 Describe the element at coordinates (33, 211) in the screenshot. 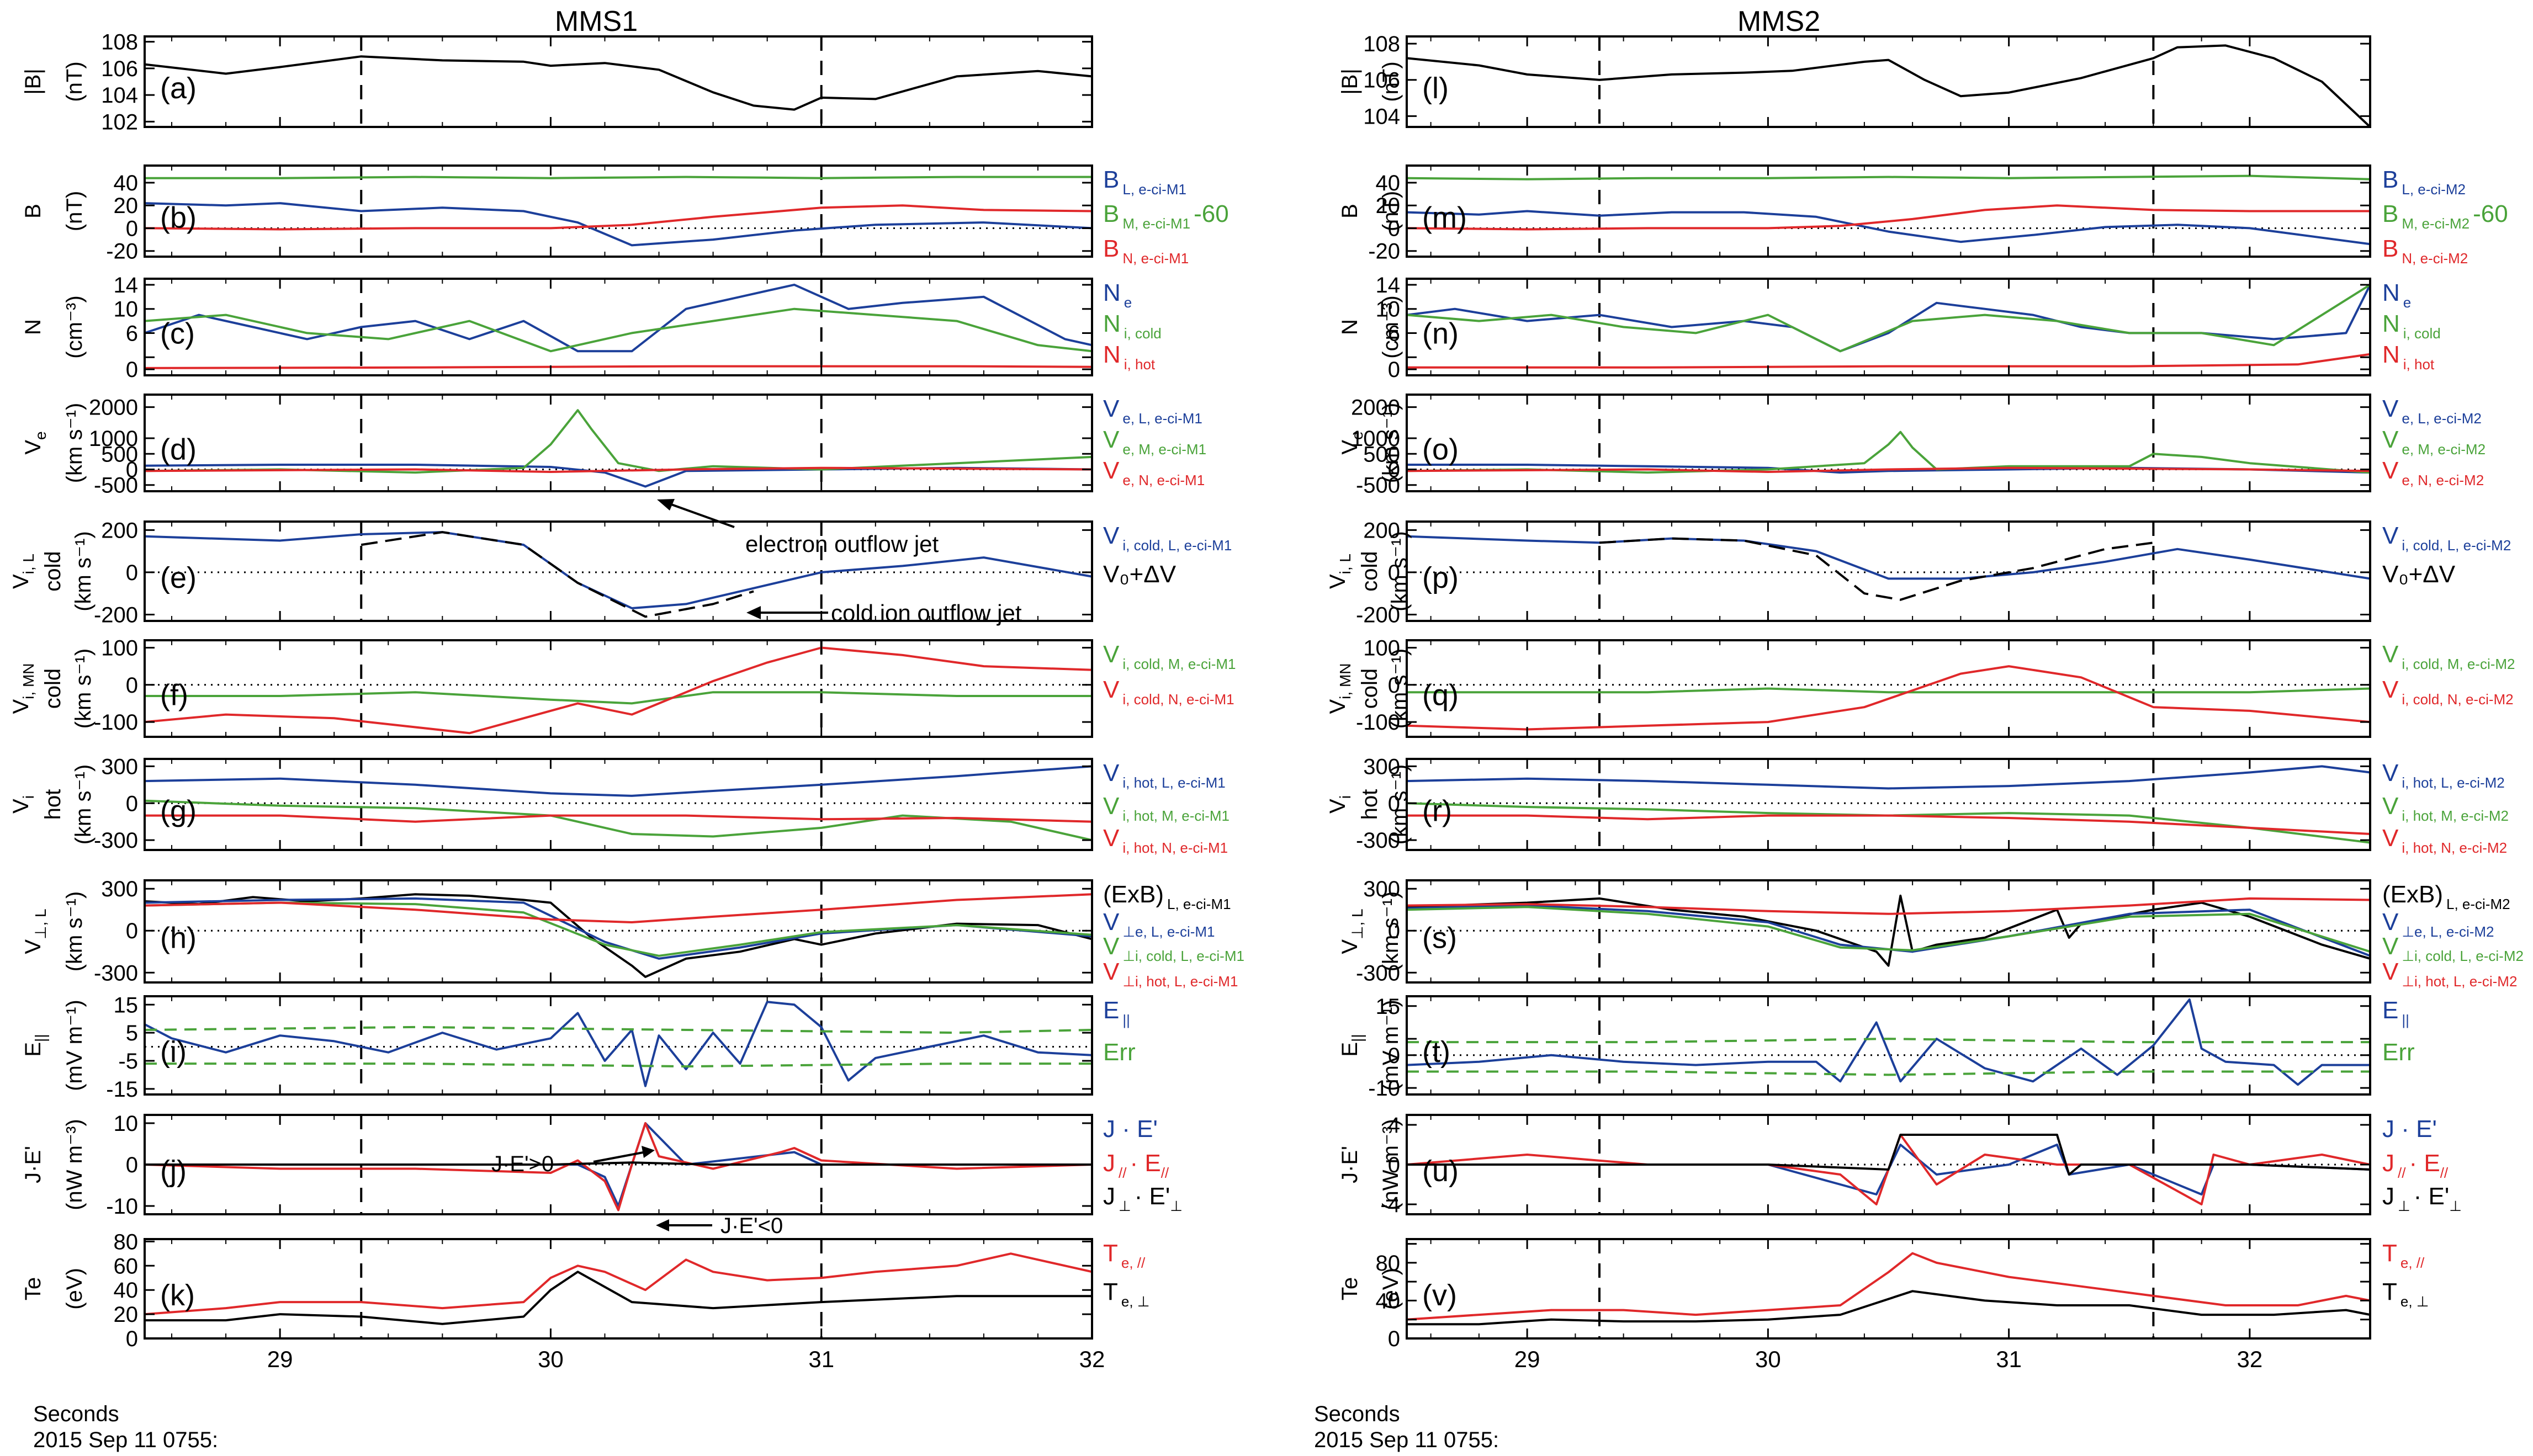

I see `y-axis-label: B` at that location.